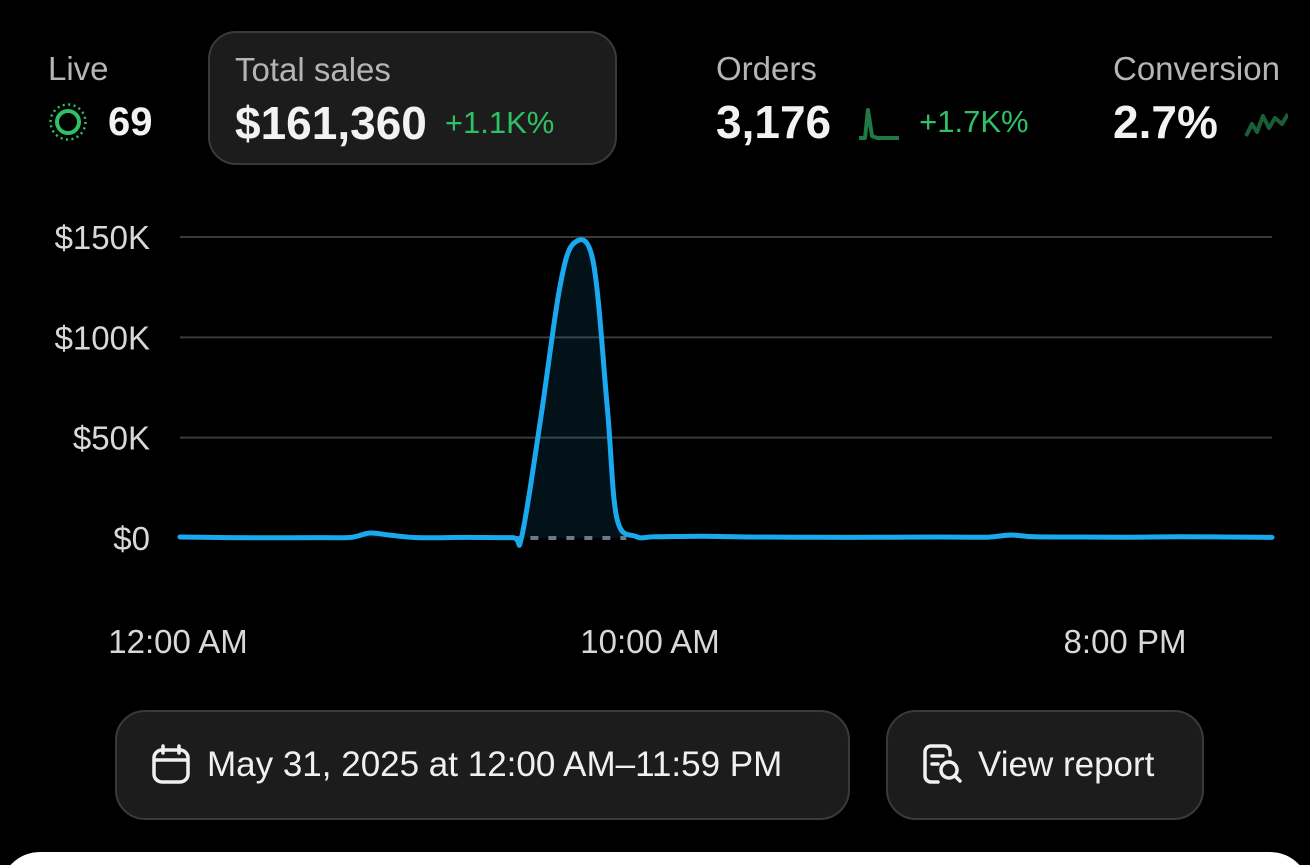 This screenshot has width=1310, height=865. Describe the element at coordinates (974, 121) in the screenshot. I see `metric-change-badge: +1.7K%` at that location.